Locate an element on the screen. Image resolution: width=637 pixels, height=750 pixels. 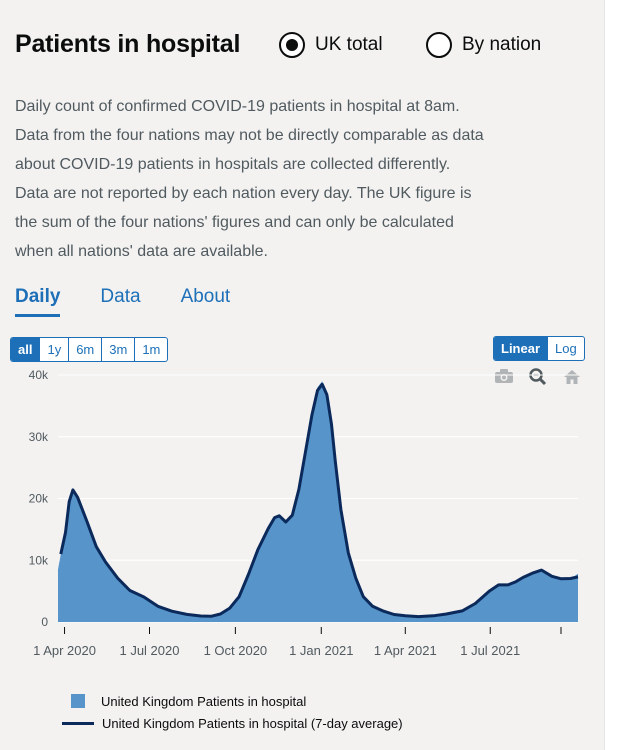
tab-daily: Daily is located at coordinates (38, 301).